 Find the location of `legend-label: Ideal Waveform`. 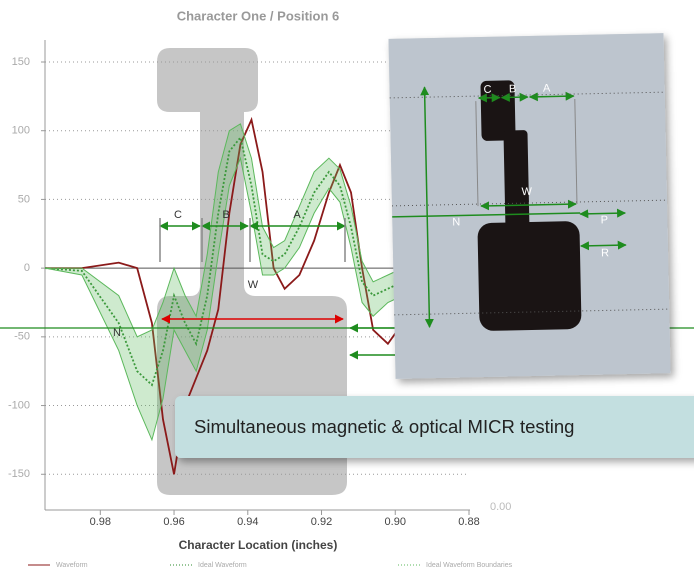

legend-label: Ideal Waveform is located at coordinates (222, 565).